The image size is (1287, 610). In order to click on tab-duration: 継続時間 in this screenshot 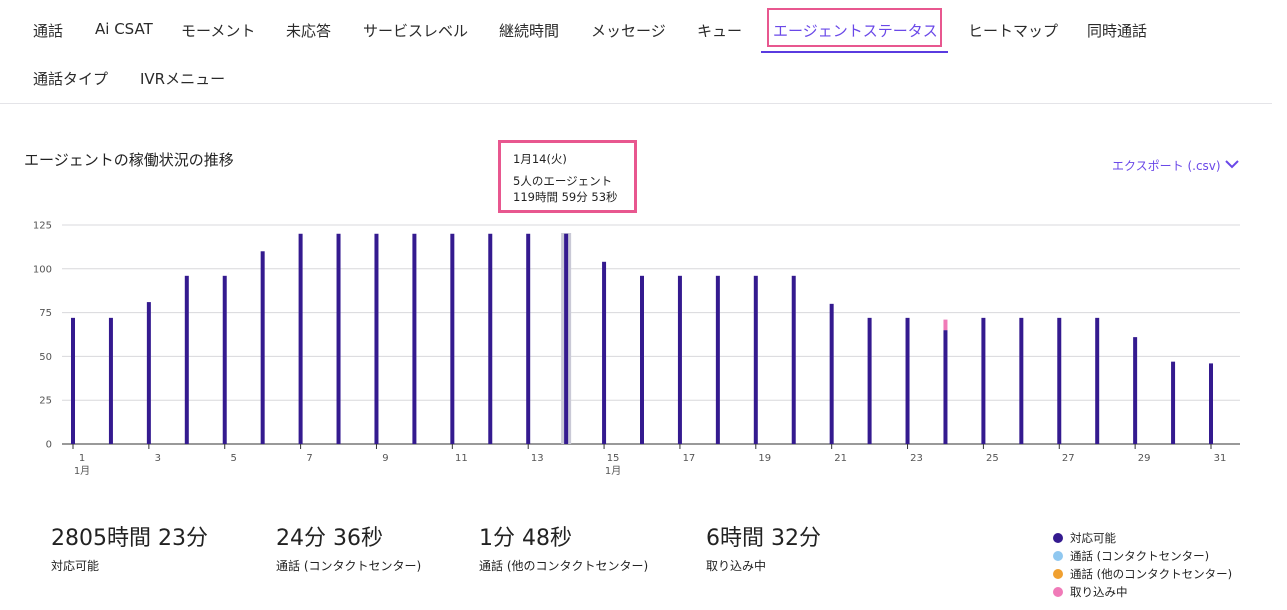, I will do `click(529, 31)`.